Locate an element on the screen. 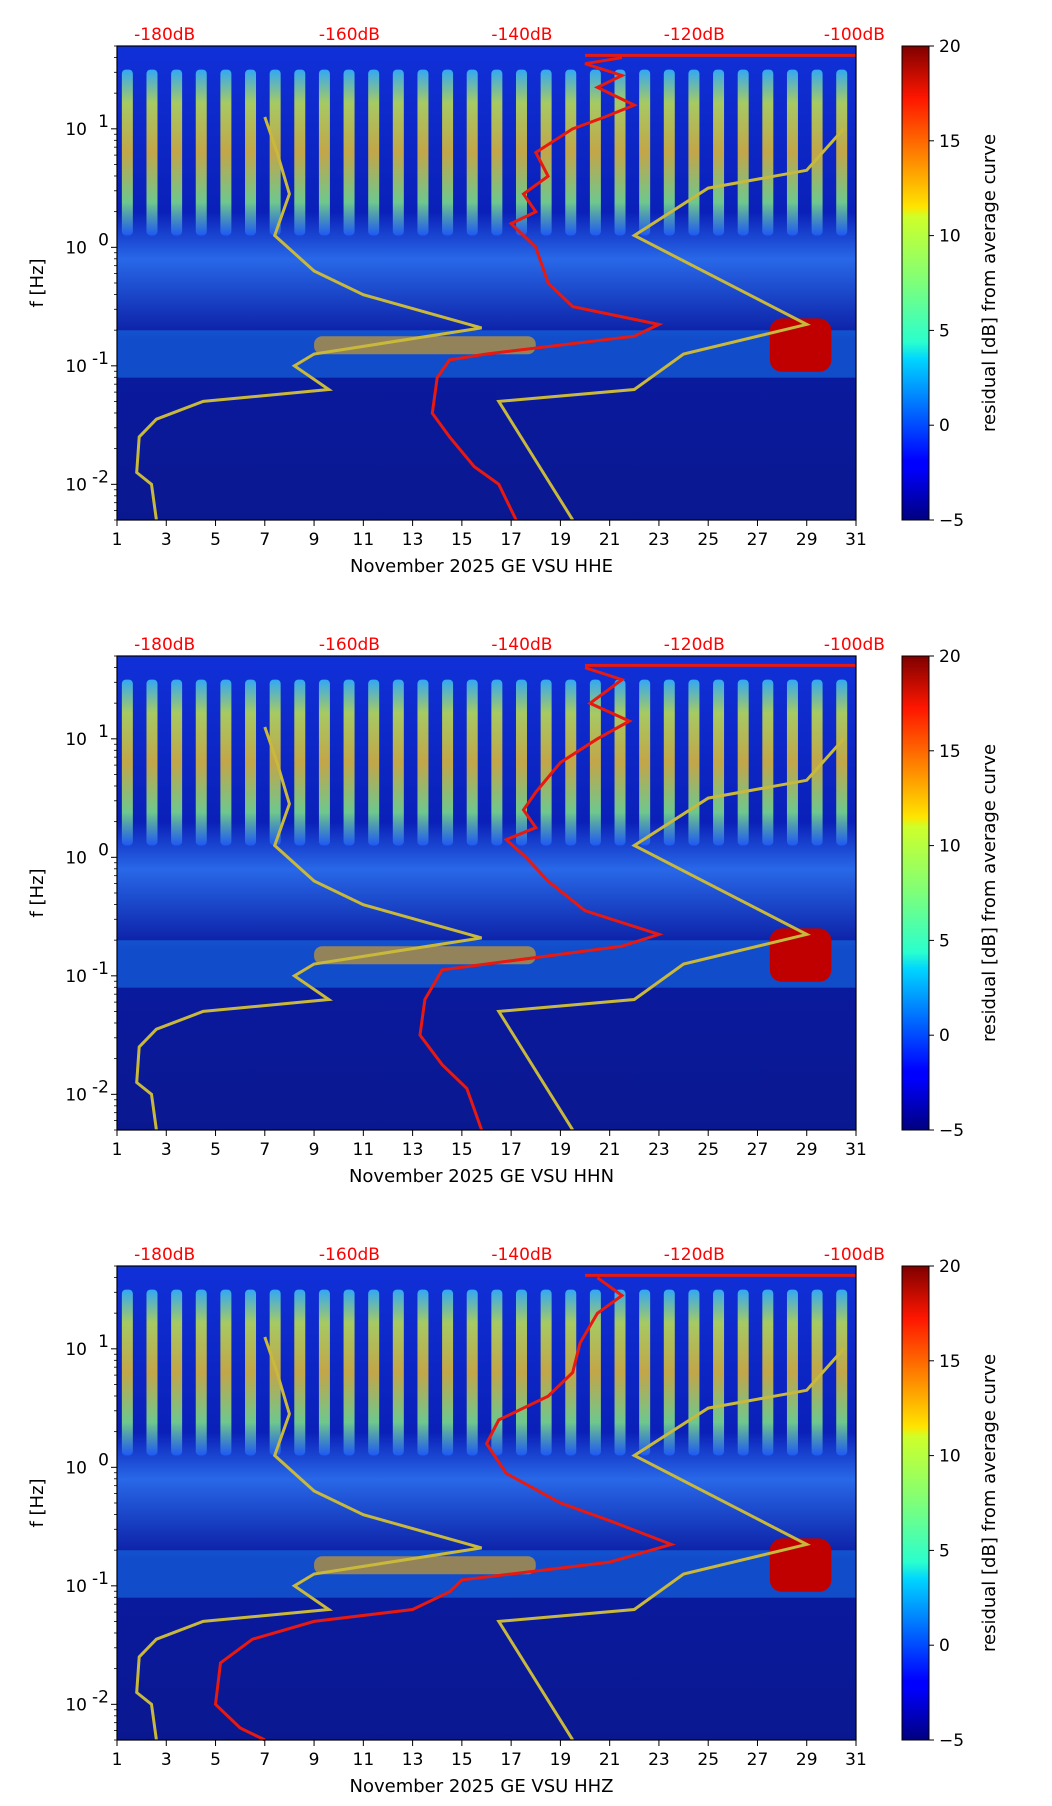 The width and height of the screenshot is (1052, 1806). y-tick-exponent: 1 is located at coordinates (103, 1342).